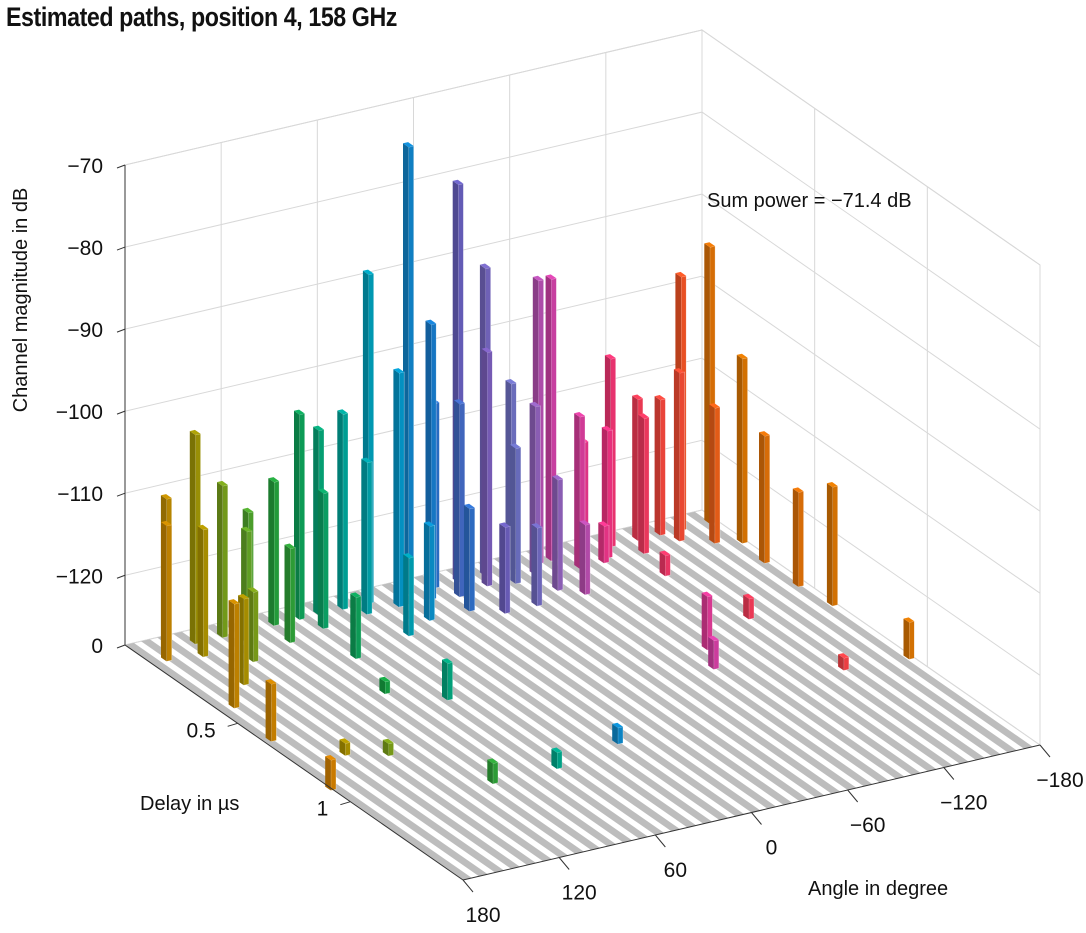 This screenshot has width=1086, height=933. Describe the element at coordinates (294, 762) in the screenshot. I see `delay-axis-line` at that location.